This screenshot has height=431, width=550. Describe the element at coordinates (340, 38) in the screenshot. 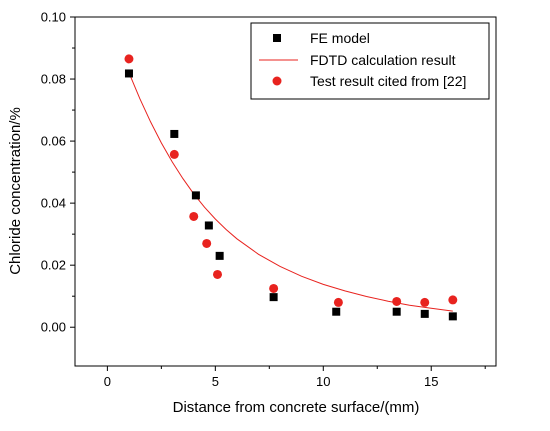

I see `legend-fe-model-label: FE model` at that location.